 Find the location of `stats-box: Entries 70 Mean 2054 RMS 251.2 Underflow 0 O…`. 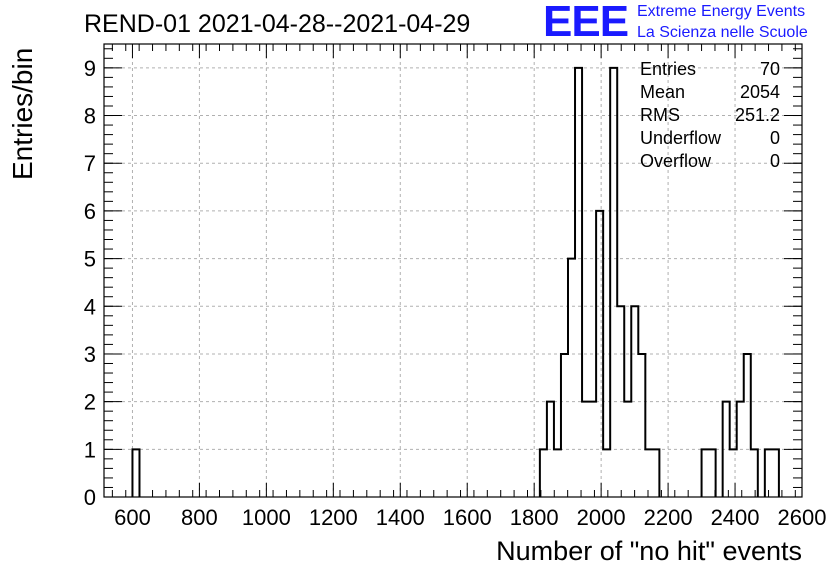

stats-box: Entries 70 Mean 2054 RMS 251.2 Underflow 0 O… is located at coordinates (710, 115).